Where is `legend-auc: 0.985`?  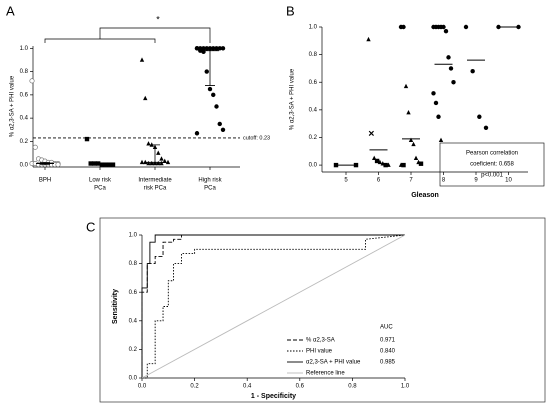
legend-auc: 0.985 is located at coordinates (388, 363).